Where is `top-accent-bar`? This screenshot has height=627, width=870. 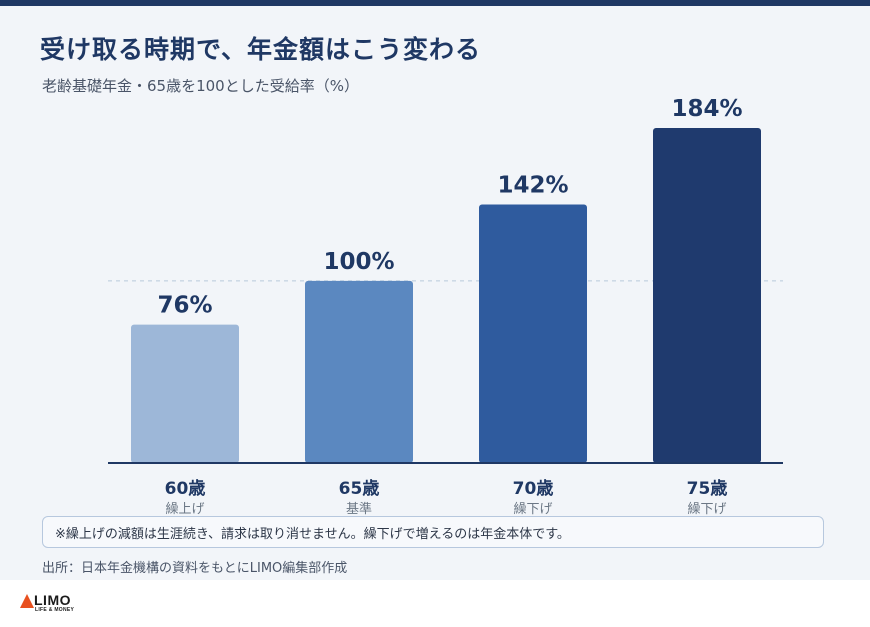 top-accent-bar is located at coordinates (435, 3).